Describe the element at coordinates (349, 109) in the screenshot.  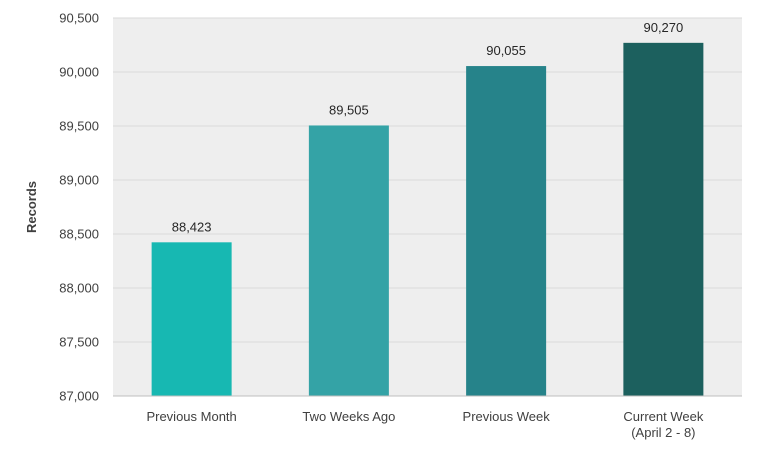
I see `data-label: 89,505` at that location.